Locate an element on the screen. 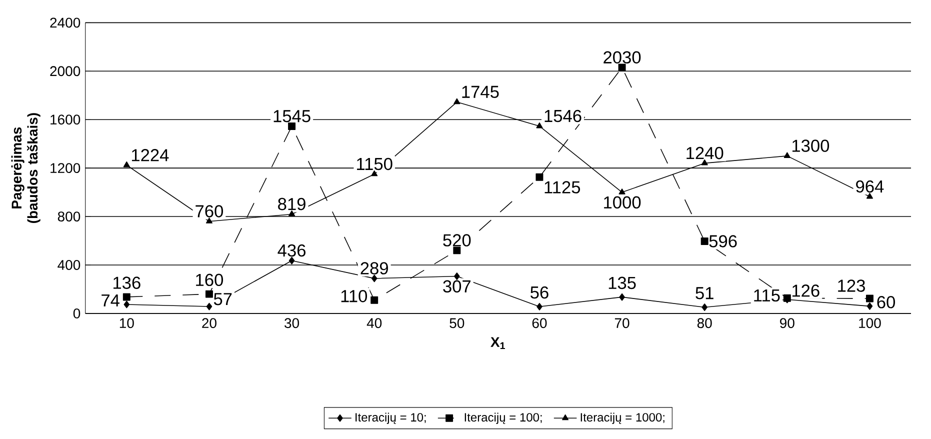 Image resolution: width=931 pixels, height=439 pixels. x-tick-label: 20 is located at coordinates (209, 323).